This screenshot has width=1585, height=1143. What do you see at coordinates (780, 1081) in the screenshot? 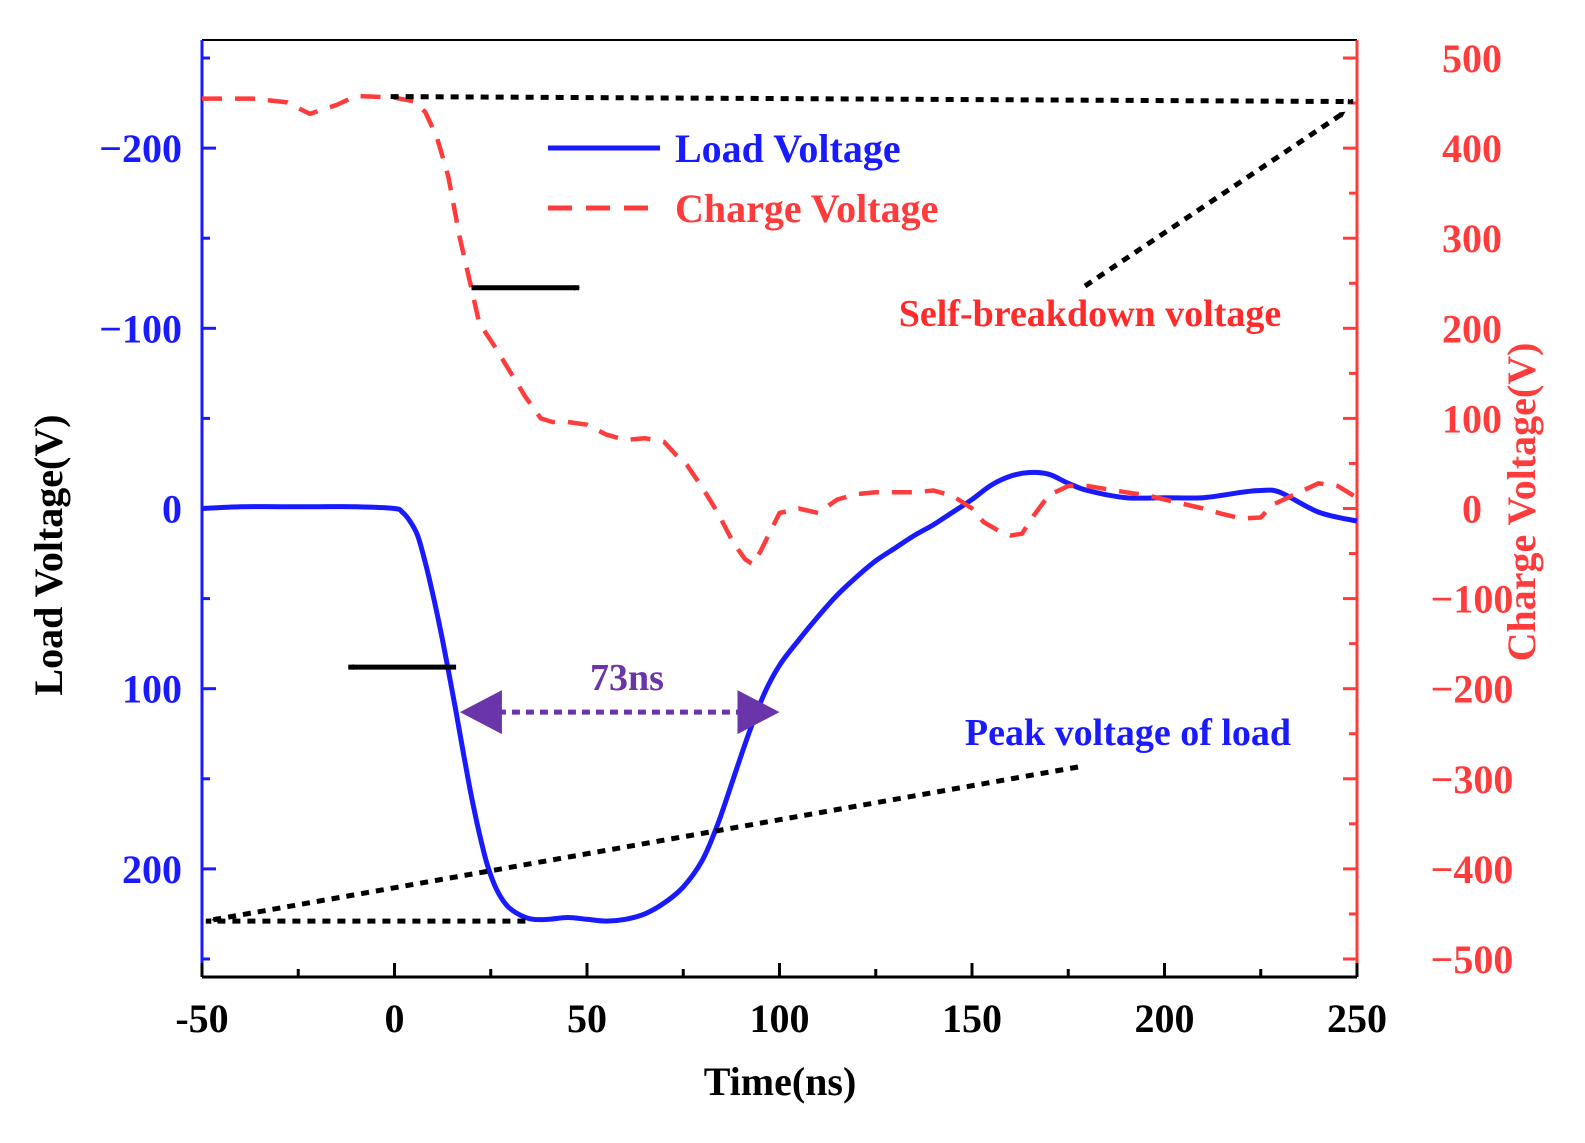
I see `x-axis-title: Time(ns)` at bounding box center [780, 1081].